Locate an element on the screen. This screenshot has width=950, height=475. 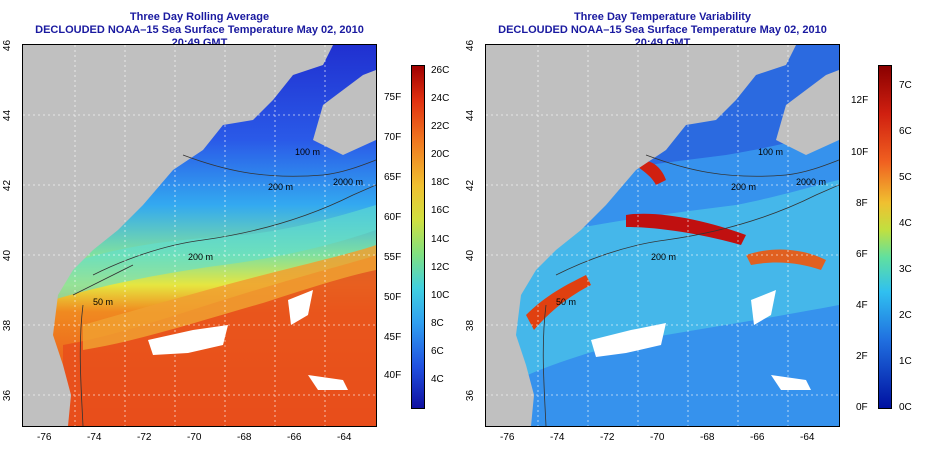
left-cbar-c-10: 10C is located at coordinates (440, 295).